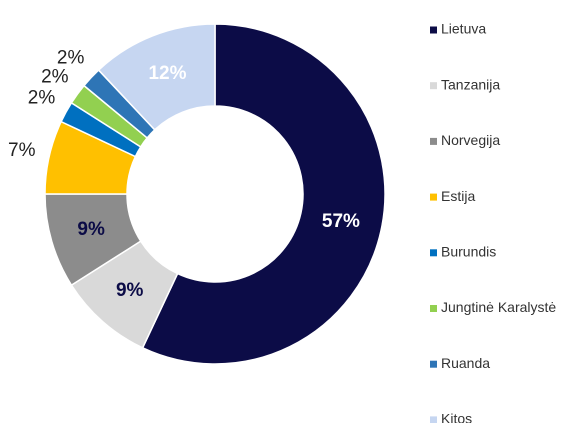 The image size is (584, 423). What do you see at coordinates (22, 150) in the screenshot?
I see `data-label: 7%` at bounding box center [22, 150].